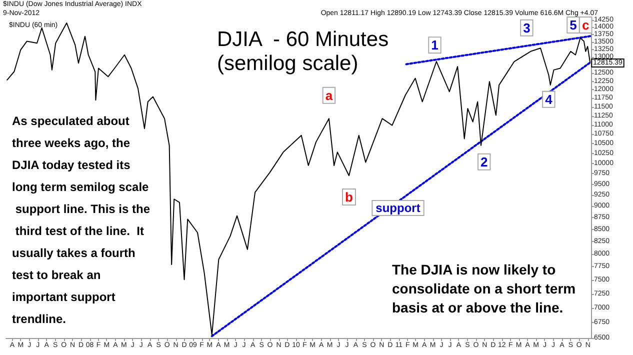 The width and height of the screenshot is (633, 355). Describe the element at coordinates (484, 162) in the screenshot. I see `annotation: 2` at that location.